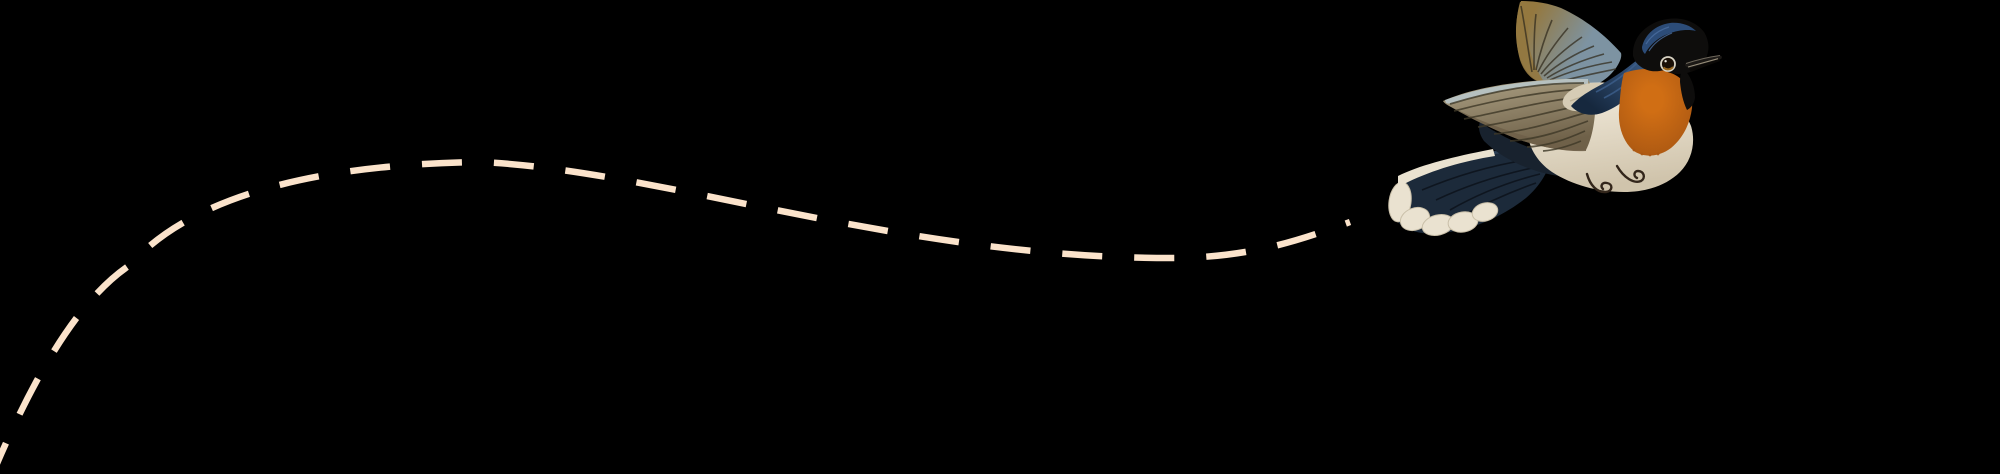 This screenshot has height=474, width=2000. Describe the element at coordinates (1687, 89) in the screenshot. I see `head-collar` at that location.